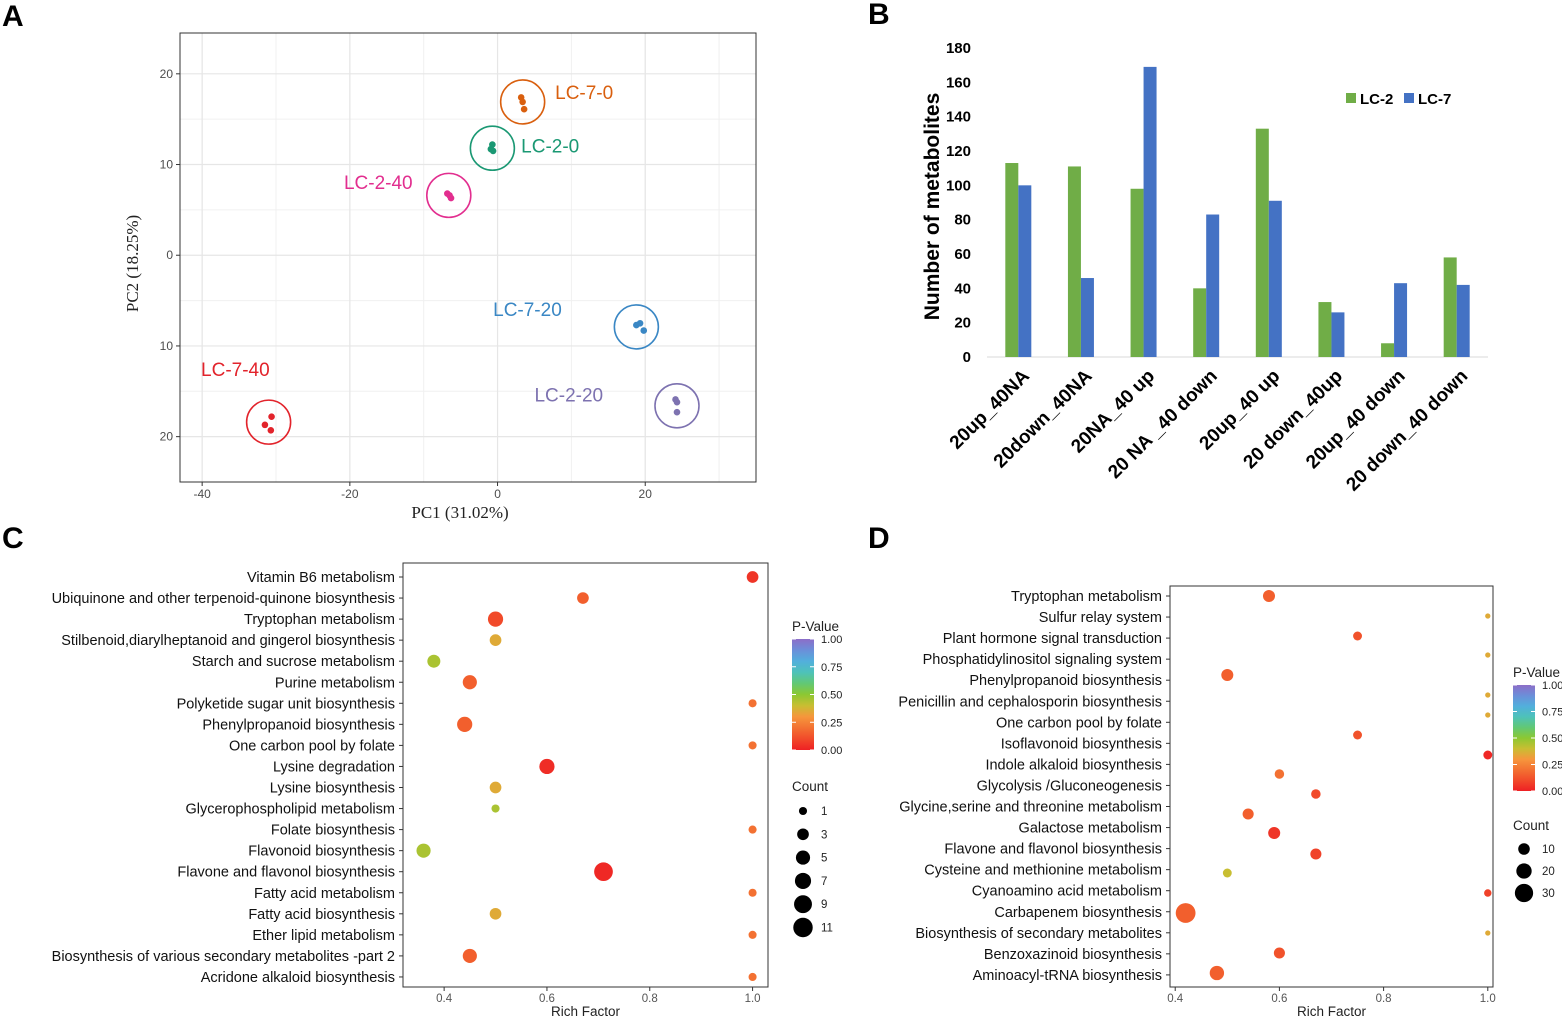 The height and width of the screenshot is (1023, 1562). I want to click on y-tick-label: 140, so click(958, 117).